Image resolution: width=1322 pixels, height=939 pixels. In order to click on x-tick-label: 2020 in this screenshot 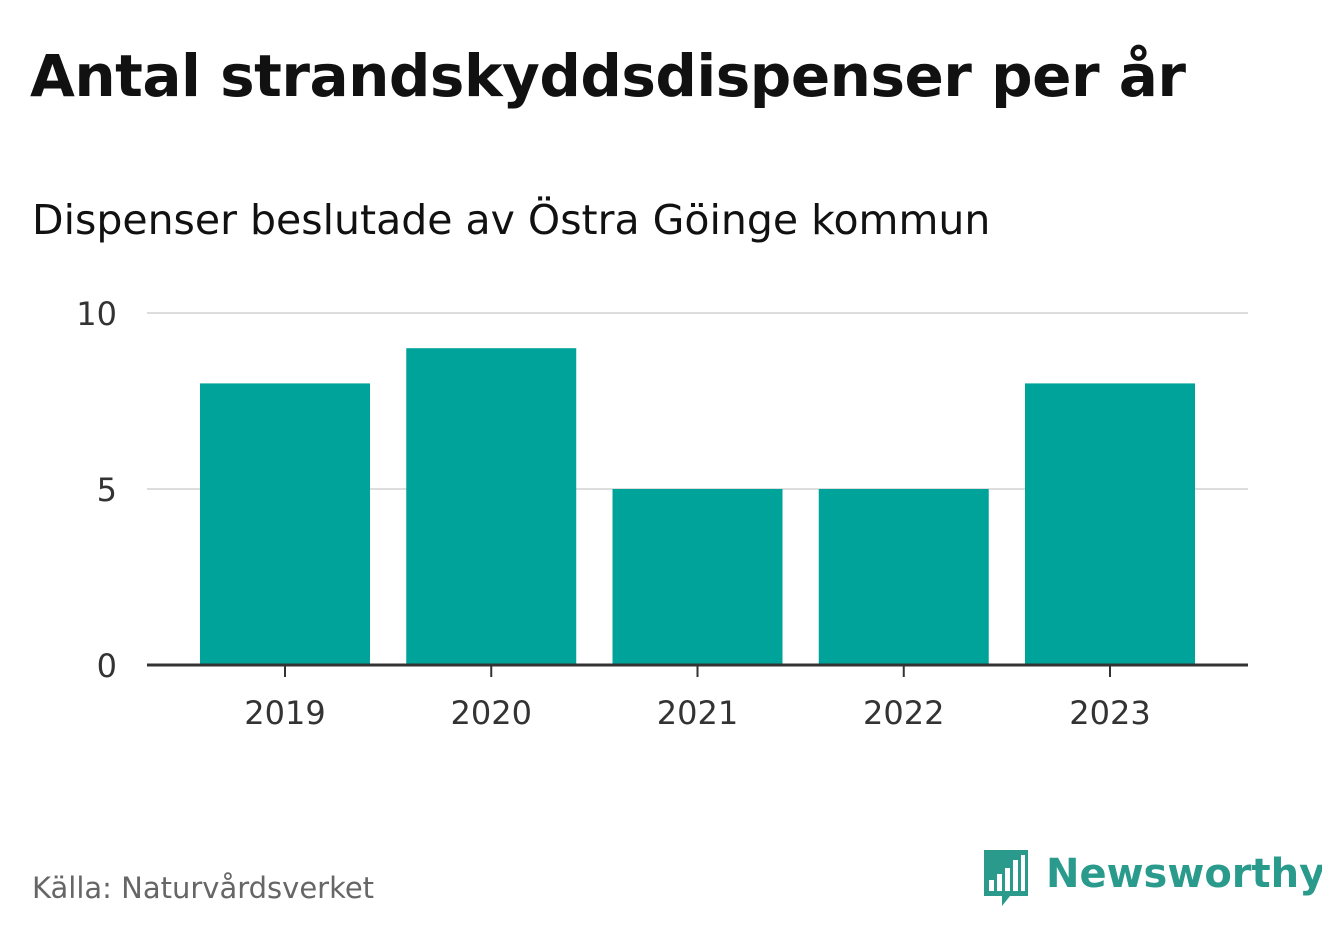, I will do `click(491, 713)`.